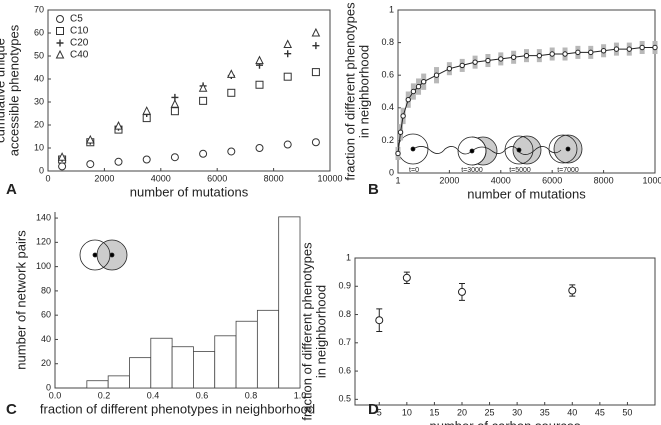 This screenshot has width=661, height=425. Describe the element at coordinates (55, 395) in the screenshot. I see `x-tick-label: 0.0` at that location.